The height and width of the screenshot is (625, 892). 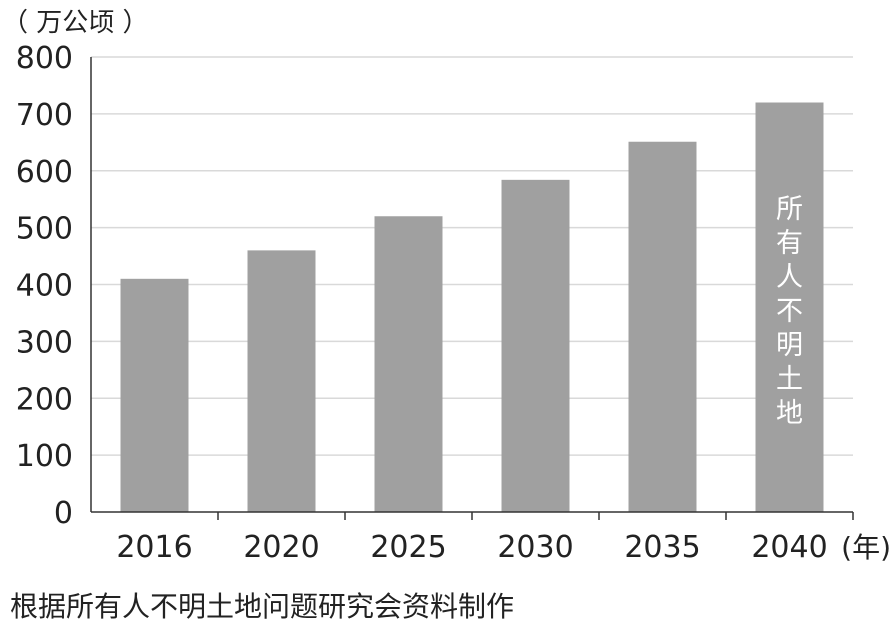 I want to click on bar-annotation-char: 土, so click(x=789, y=379).